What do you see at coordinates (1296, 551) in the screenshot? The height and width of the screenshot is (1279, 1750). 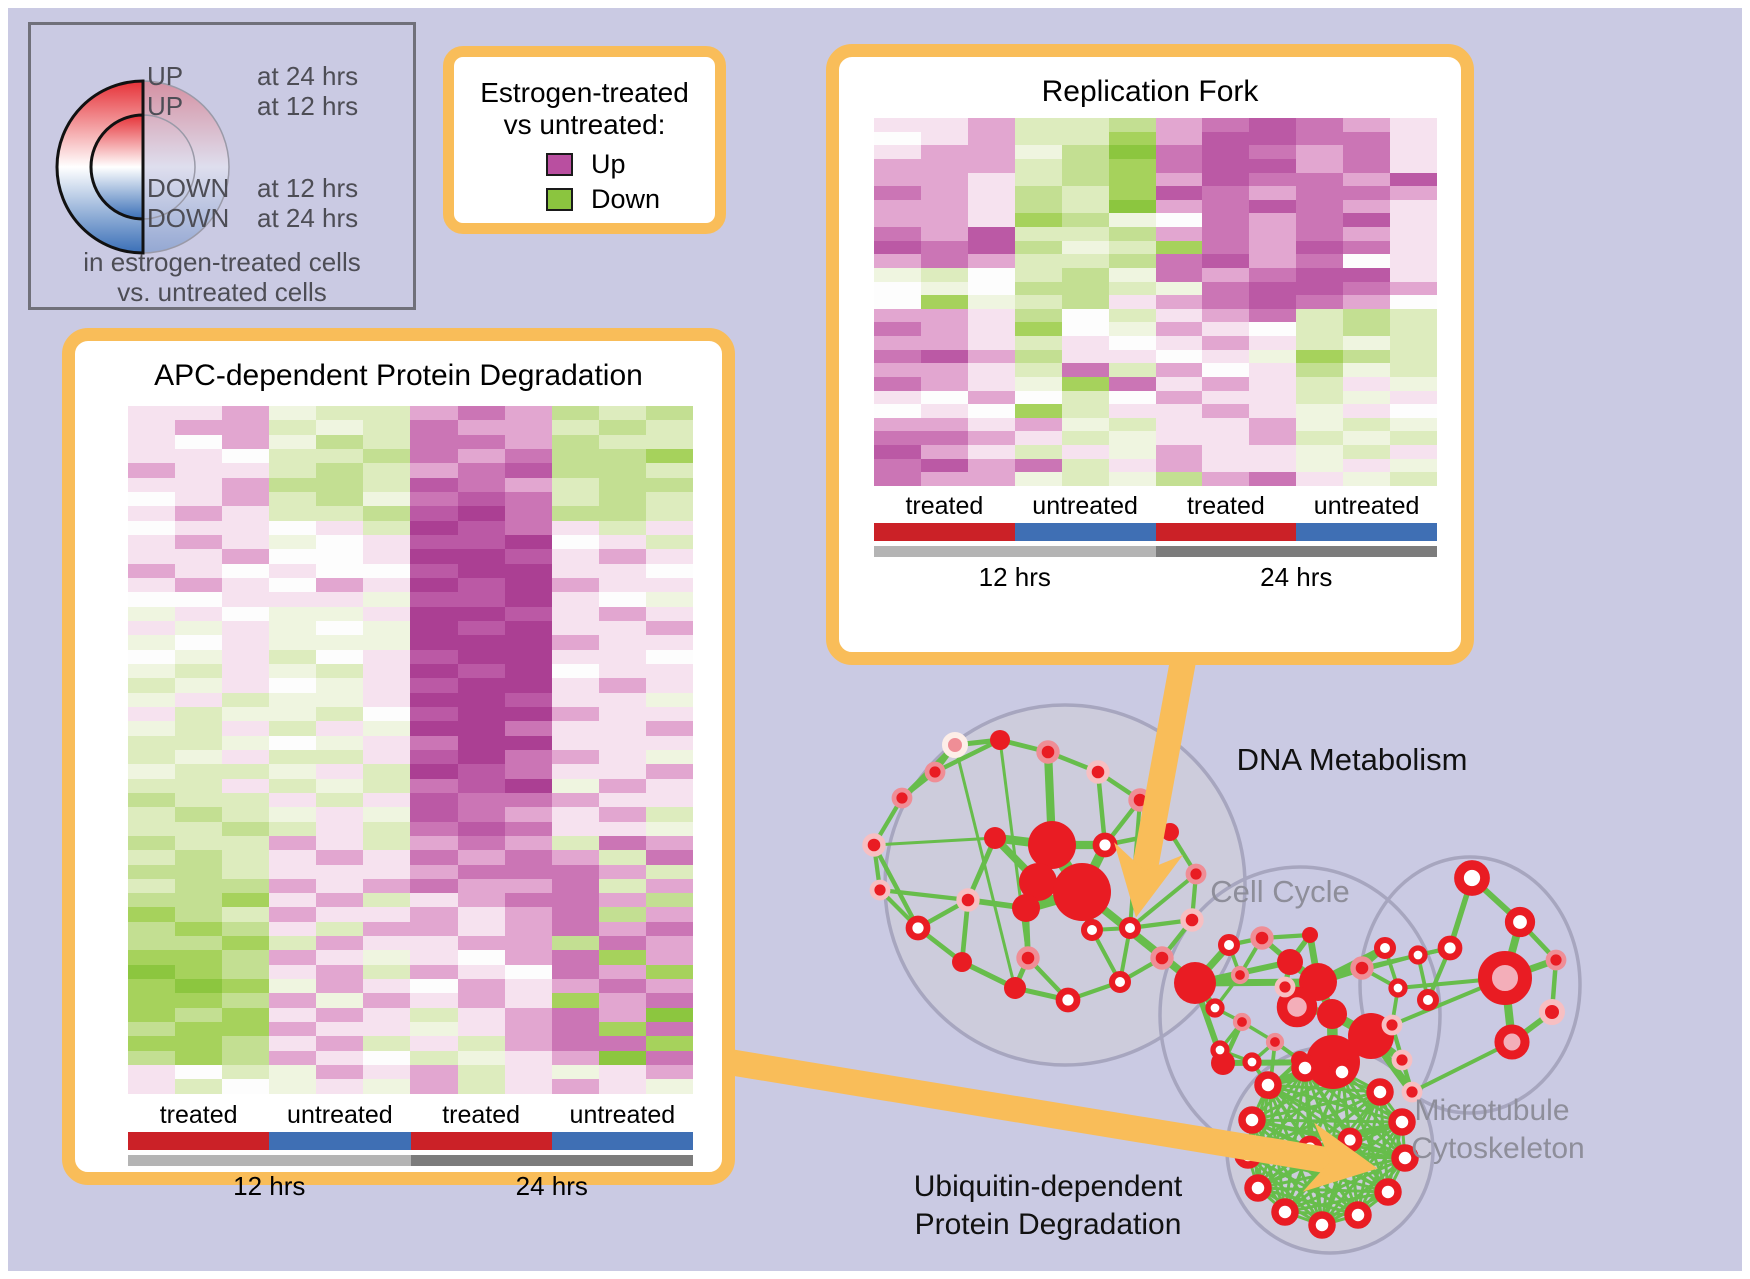 I see `rf-bar-24hrs` at bounding box center [1296, 551].